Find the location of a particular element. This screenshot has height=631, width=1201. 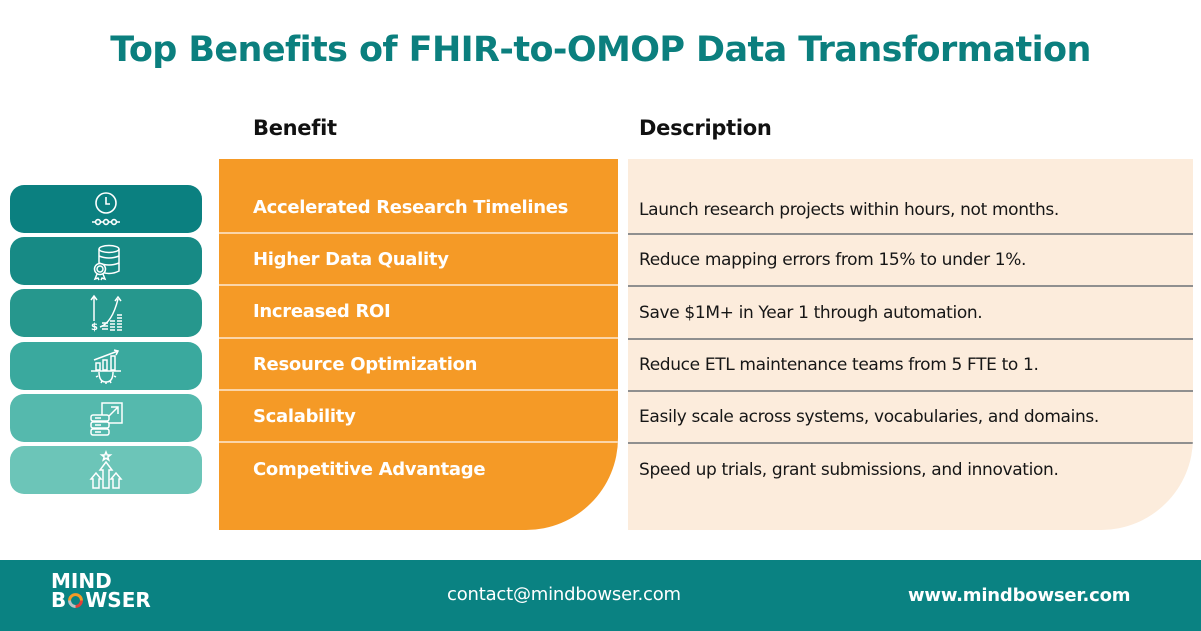

logo-line-1: MIND is located at coordinates (81, 581).